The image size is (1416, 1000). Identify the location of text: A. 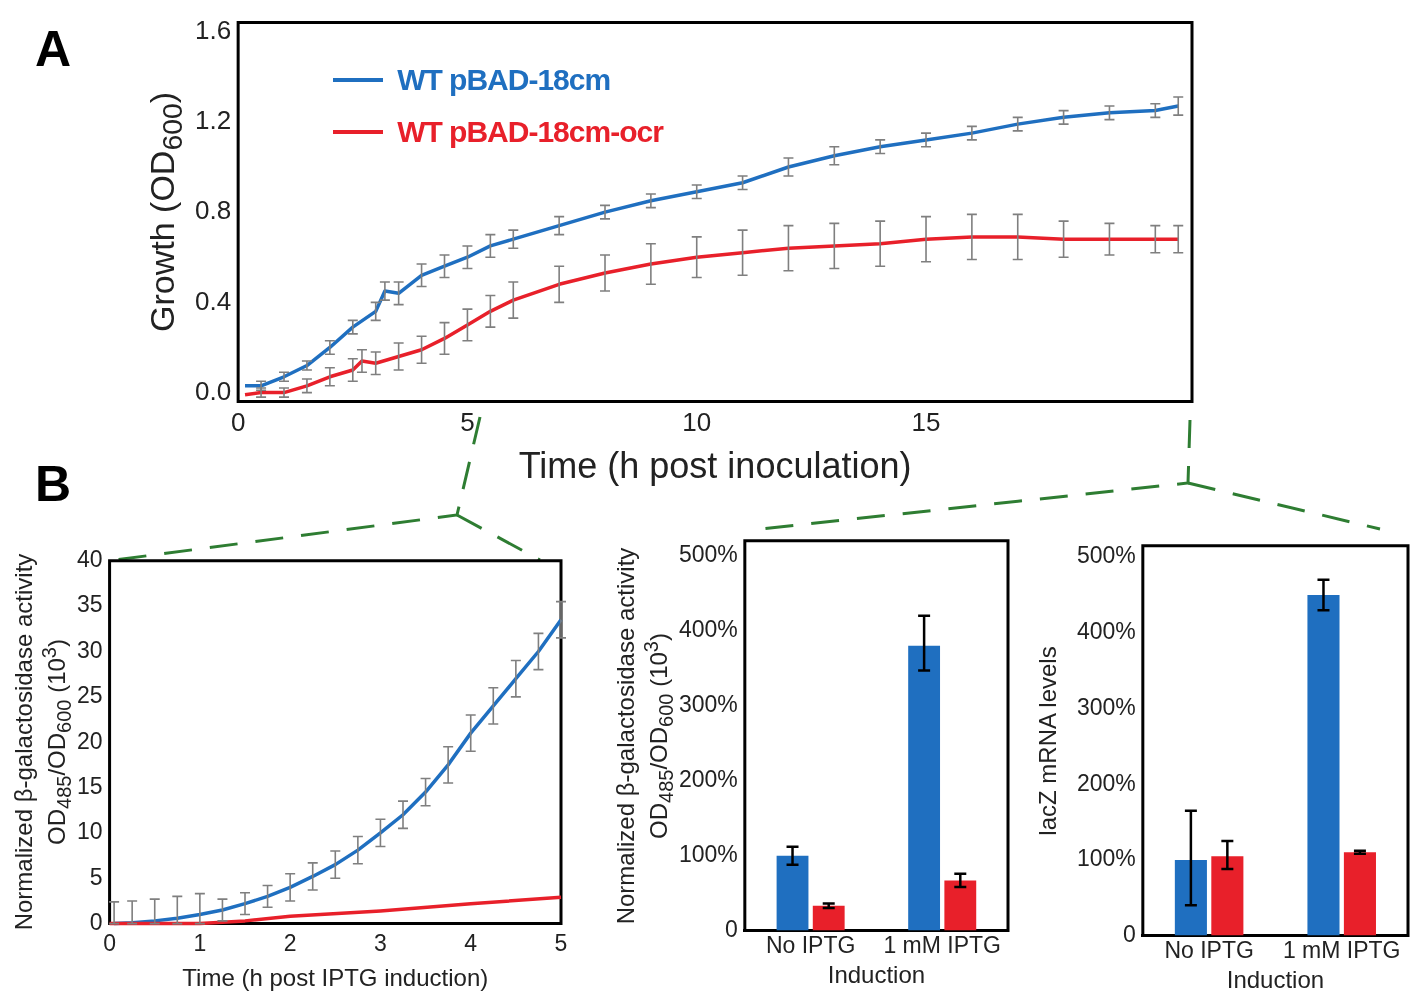
(53, 49).